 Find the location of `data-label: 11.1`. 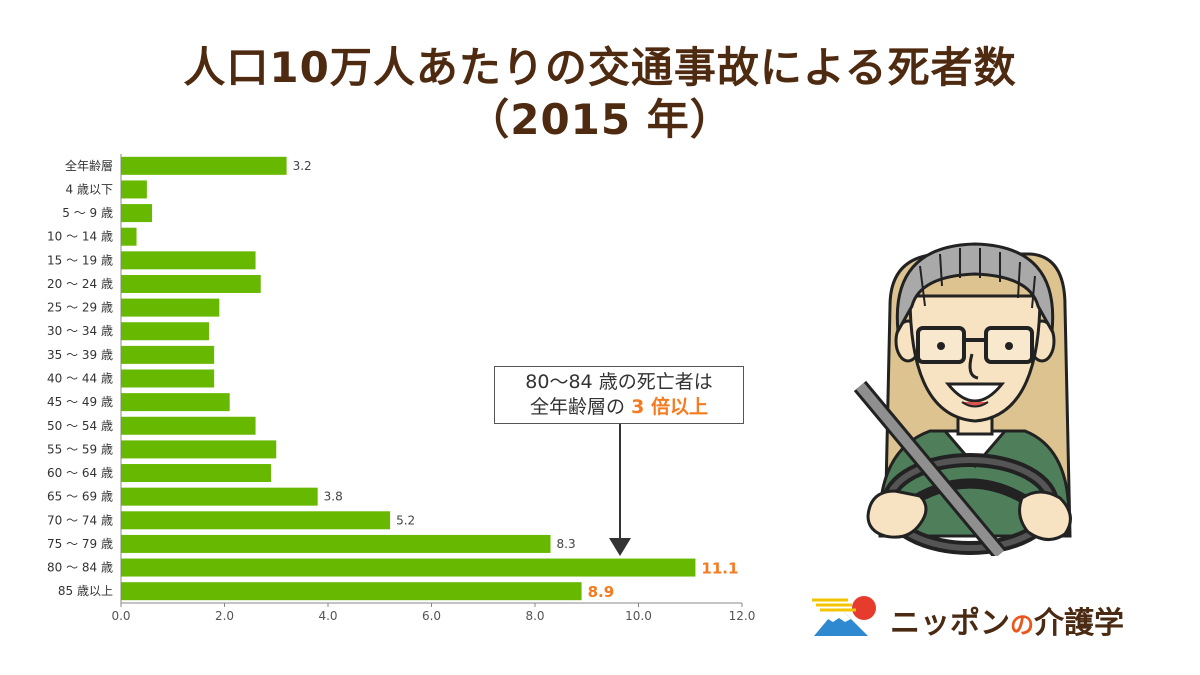

data-label: 11.1 is located at coordinates (719, 569).